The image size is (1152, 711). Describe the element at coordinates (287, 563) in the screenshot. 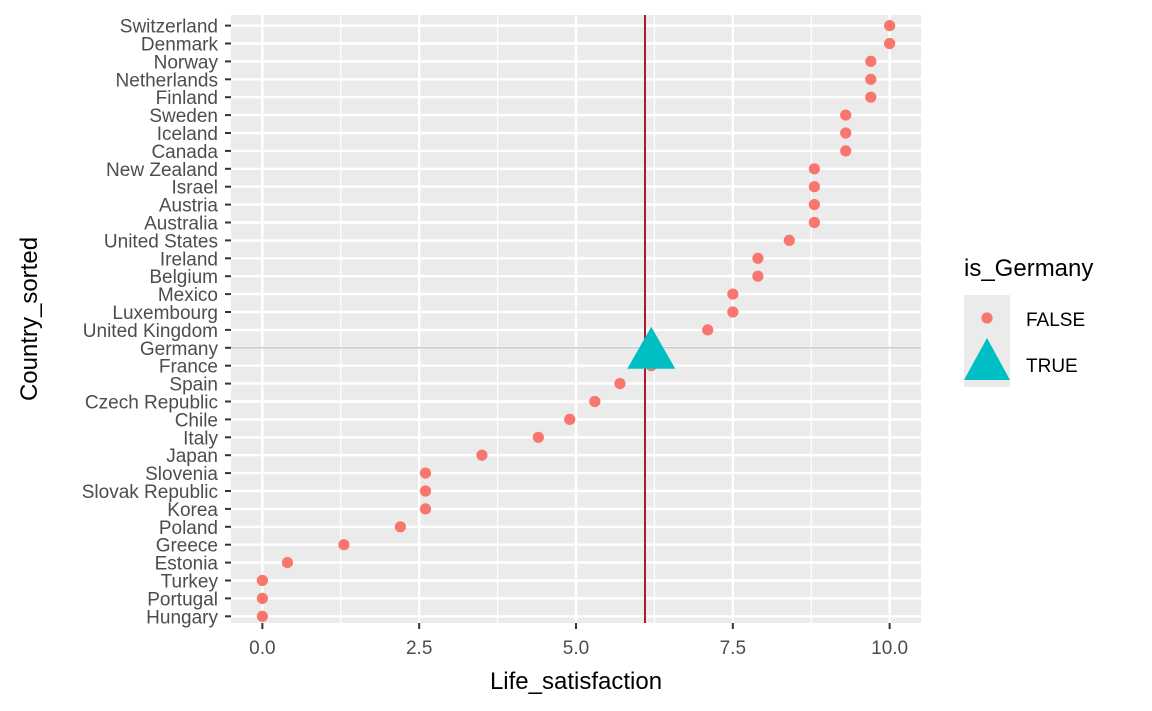

I see `point-estonia` at that location.